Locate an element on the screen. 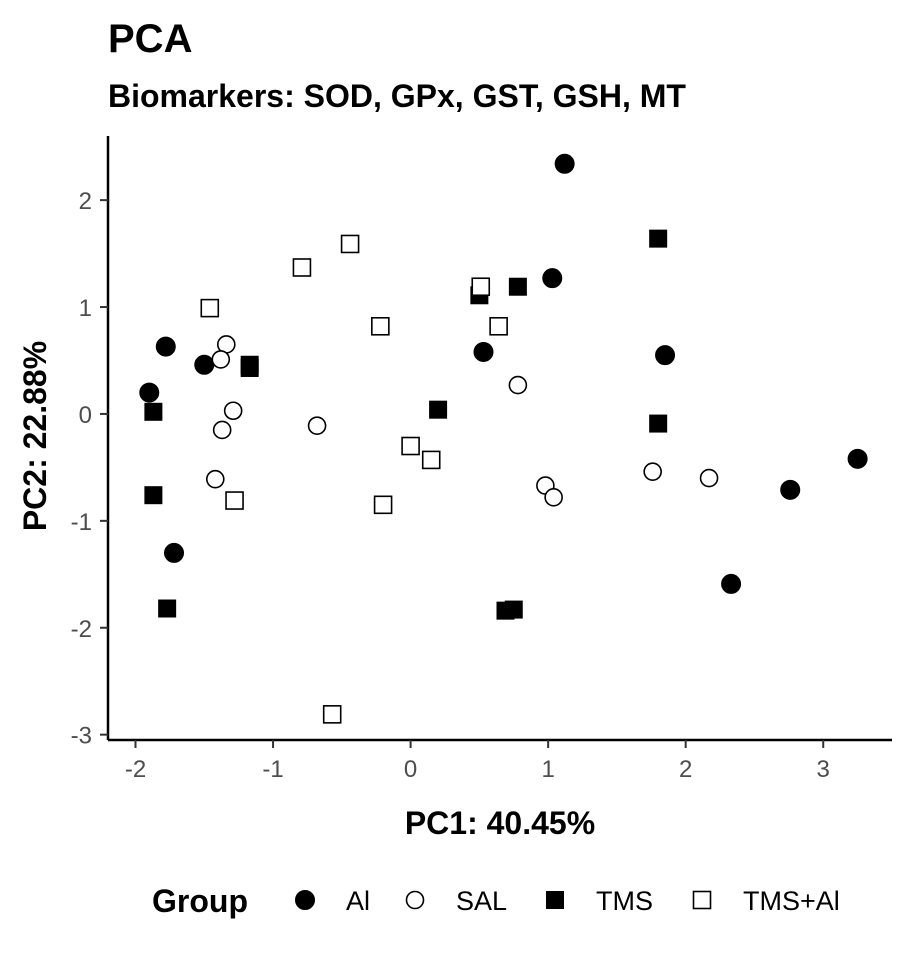 The width and height of the screenshot is (912, 960). chart-title: PCA is located at coordinates (150, 39).